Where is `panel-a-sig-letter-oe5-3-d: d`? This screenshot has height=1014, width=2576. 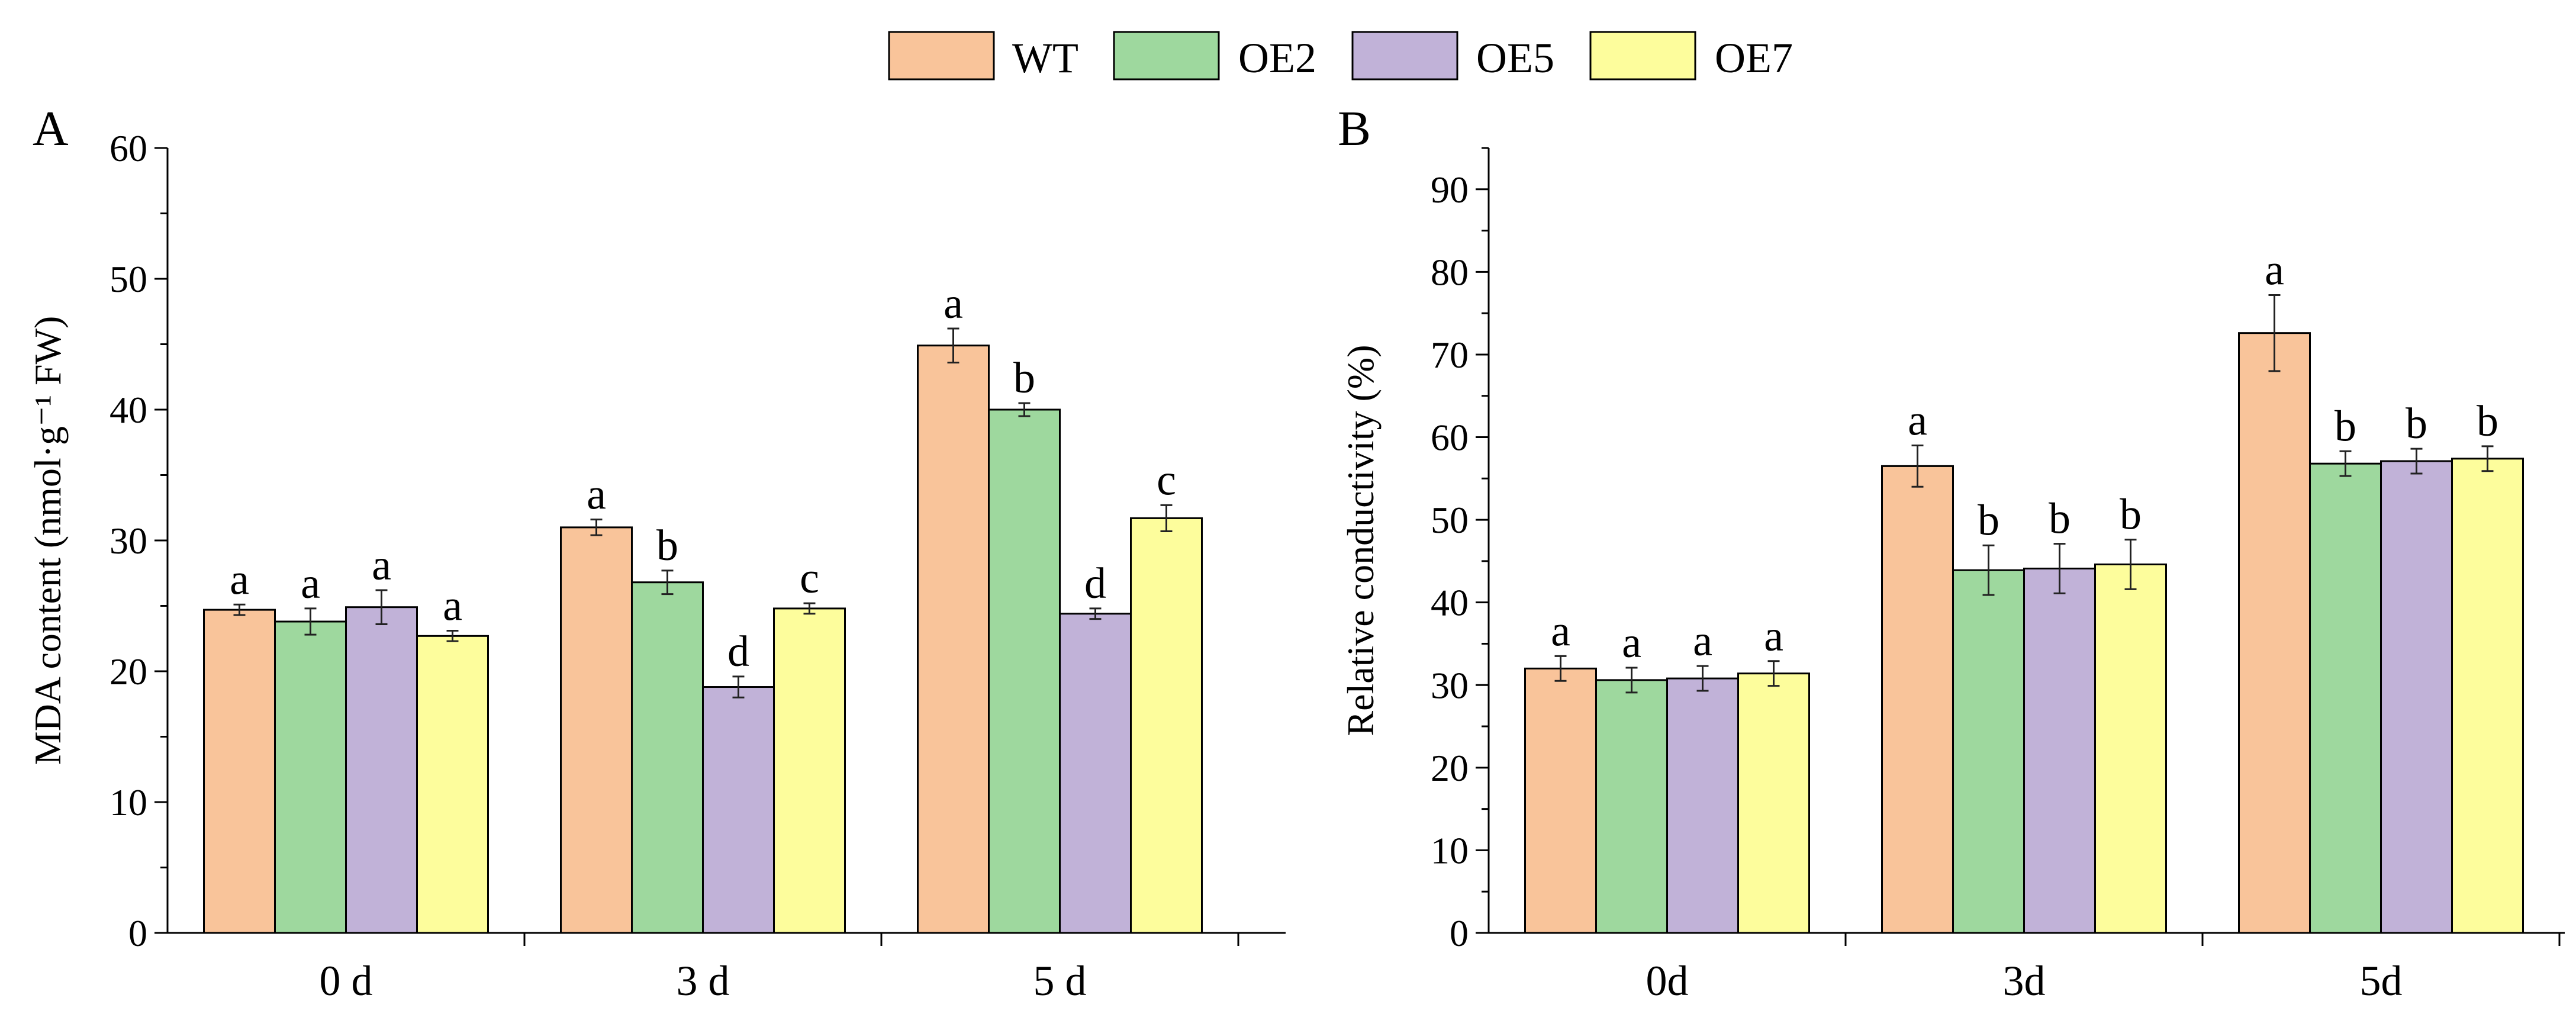
panel-a-sig-letter-oe5-3-d: d is located at coordinates (738, 651).